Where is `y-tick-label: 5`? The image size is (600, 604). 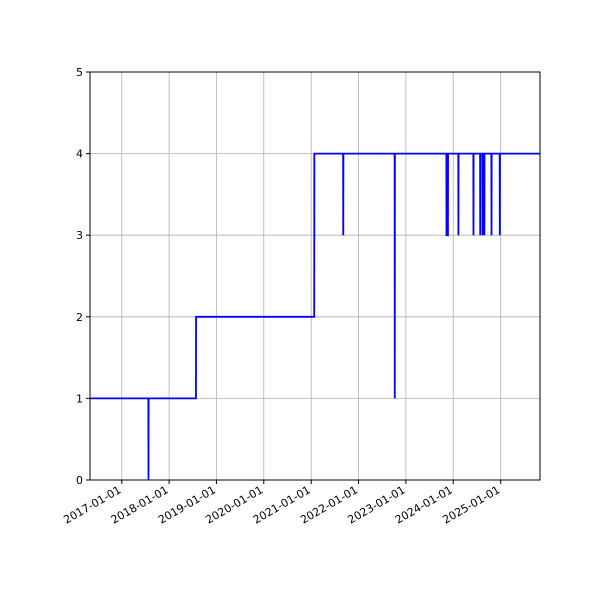
y-tick-label: 5 is located at coordinates (79, 72).